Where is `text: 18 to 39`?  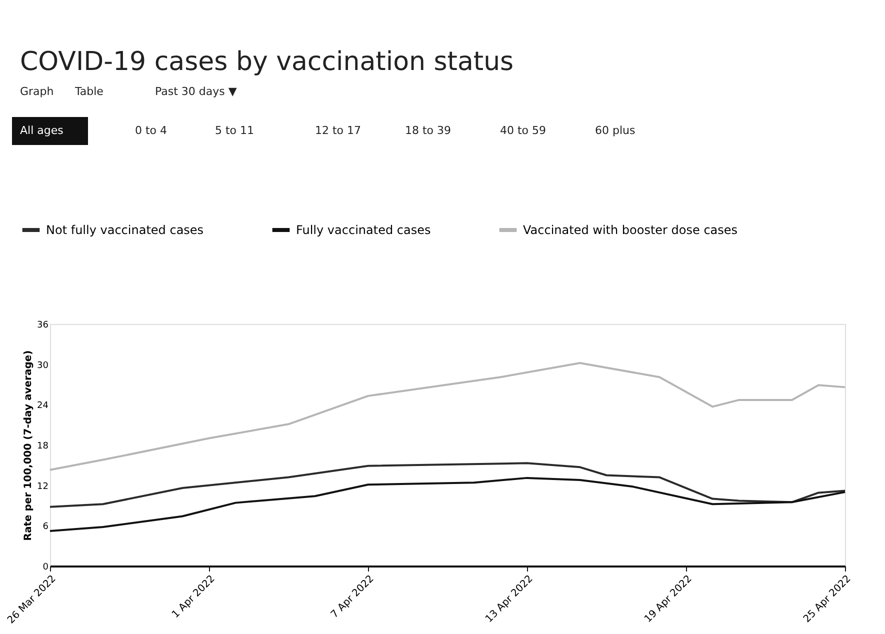
text: 18 to 39 is located at coordinates (428, 130).